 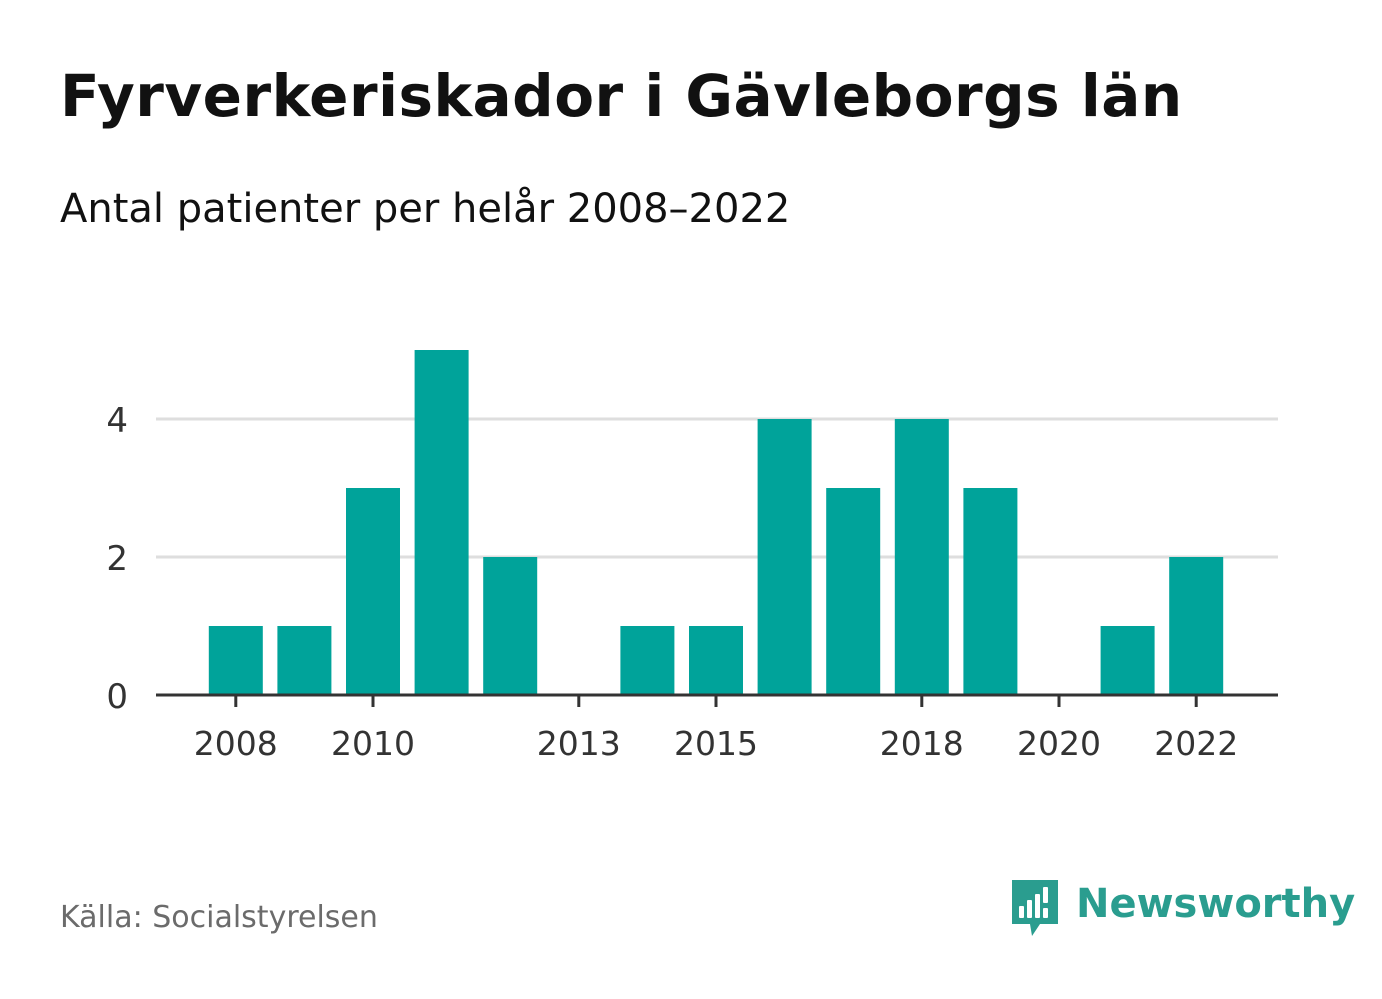 I want to click on bar-2010, so click(x=373, y=591).